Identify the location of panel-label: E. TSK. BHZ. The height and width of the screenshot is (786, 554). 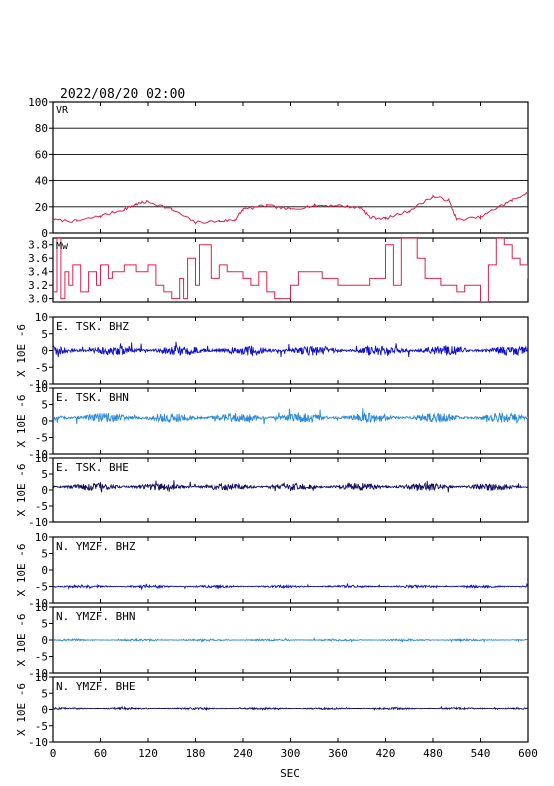
(92, 326).